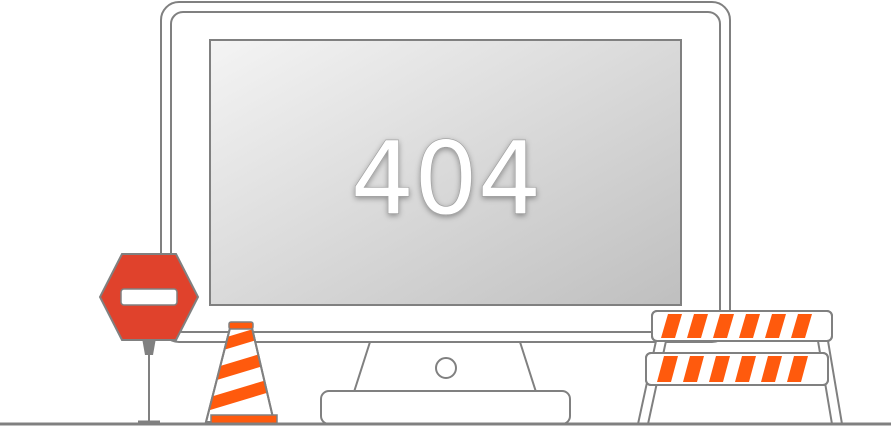  What do you see at coordinates (740, 367) in the screenshot?
I see `road-barrier-icon` at bounding box center [740, 367].